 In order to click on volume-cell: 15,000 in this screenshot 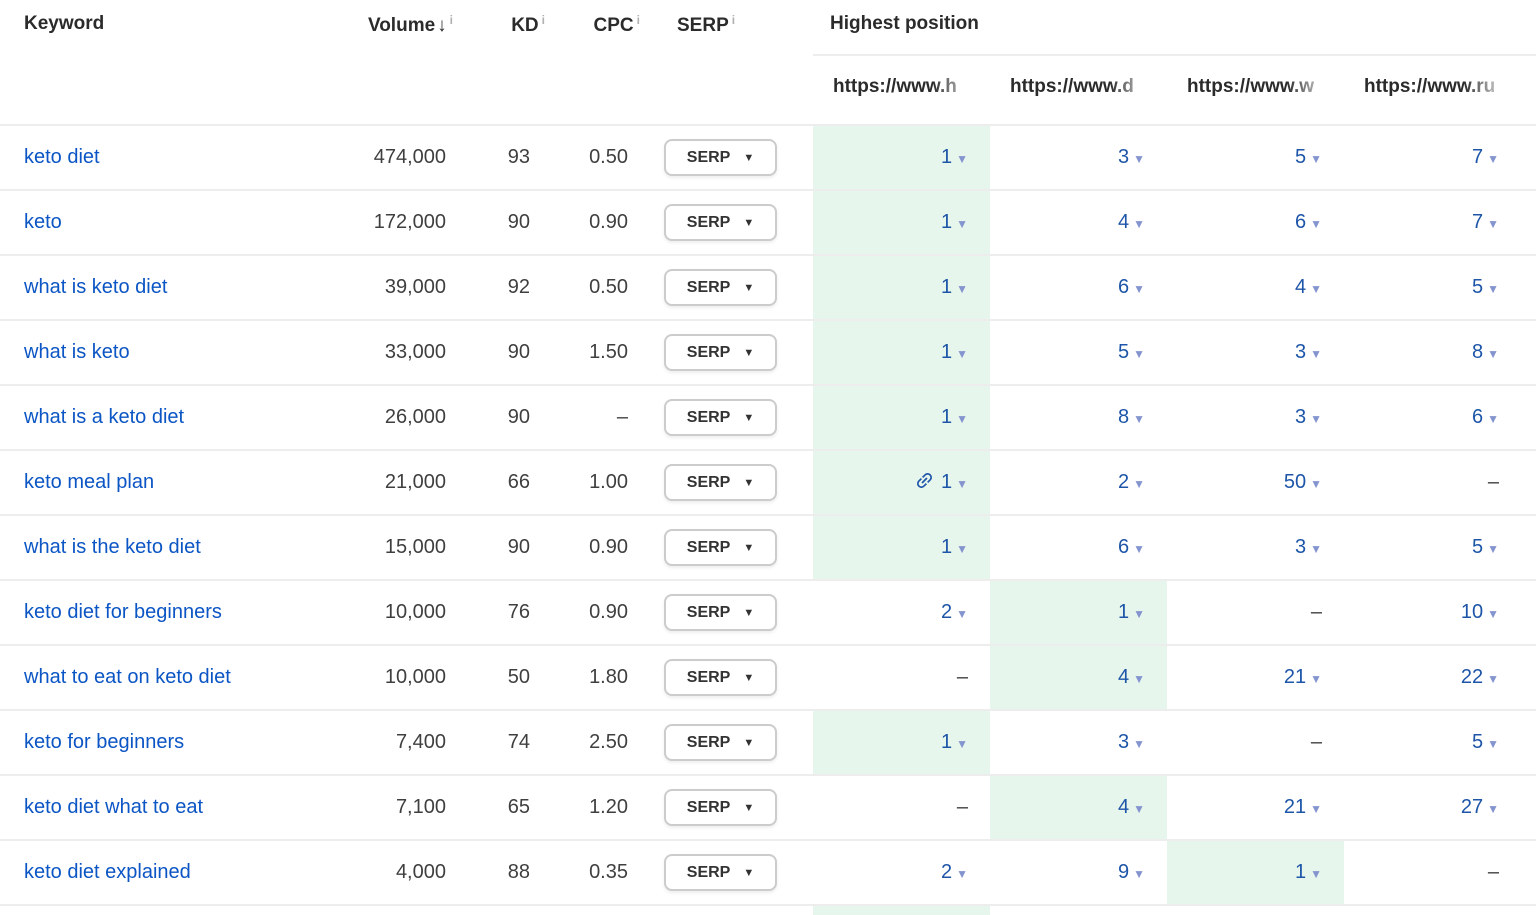, I will do `click(415, 547)`.